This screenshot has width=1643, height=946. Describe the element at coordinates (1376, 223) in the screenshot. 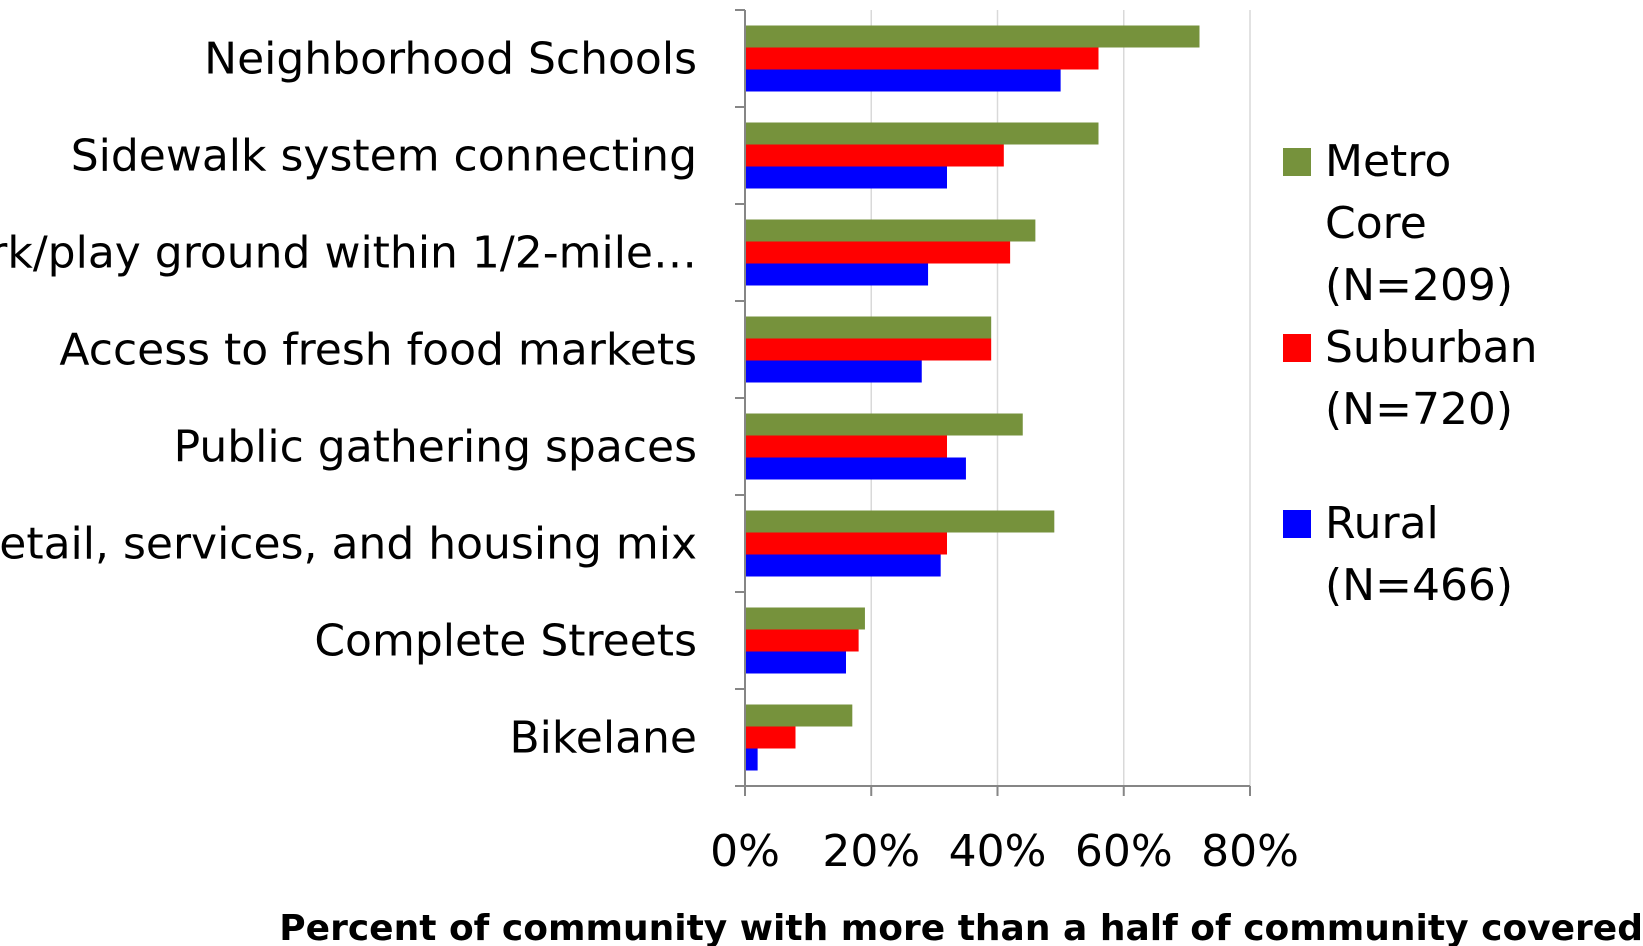

I see `legend-label: Core` at that location.